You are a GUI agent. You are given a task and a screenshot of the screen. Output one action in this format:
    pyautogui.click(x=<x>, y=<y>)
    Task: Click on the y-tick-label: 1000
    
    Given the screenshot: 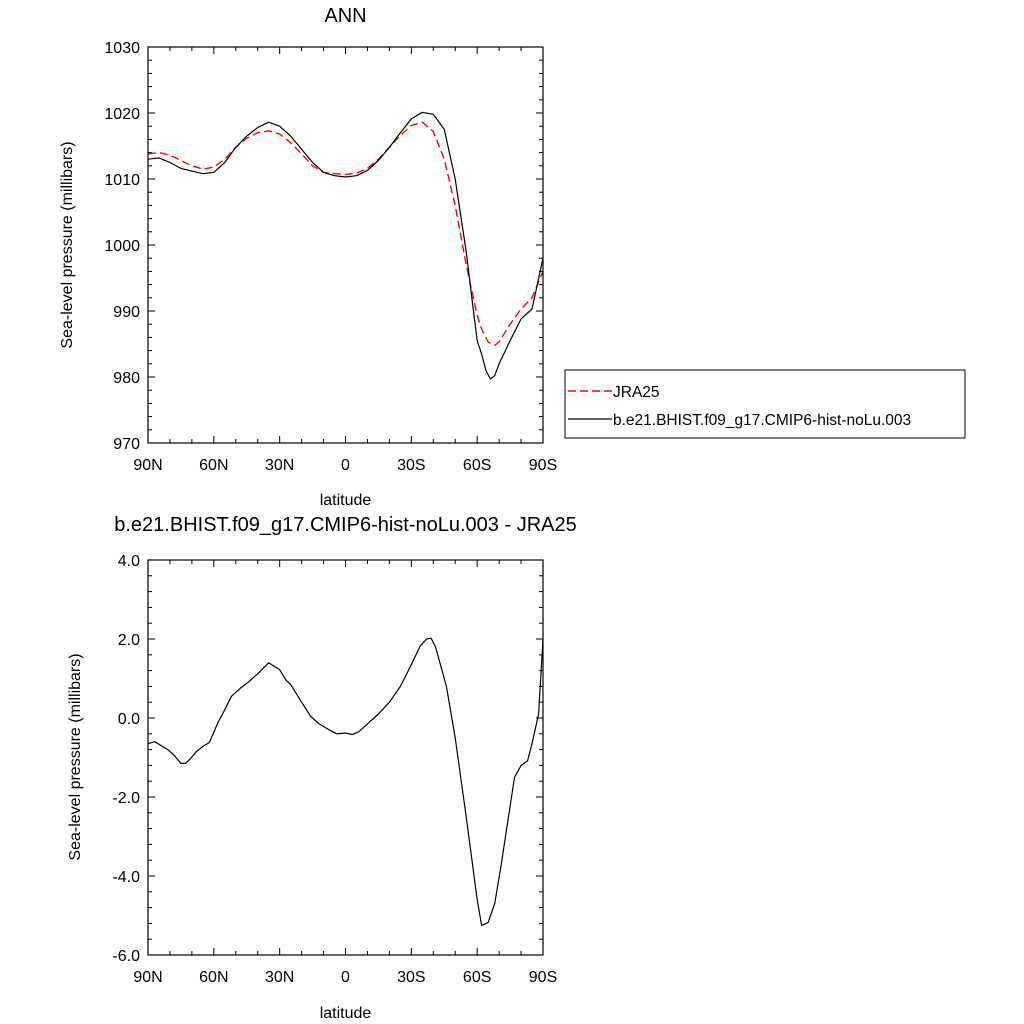 What is the action you would take?
    pyautogui.click(x=122, y=246)
    